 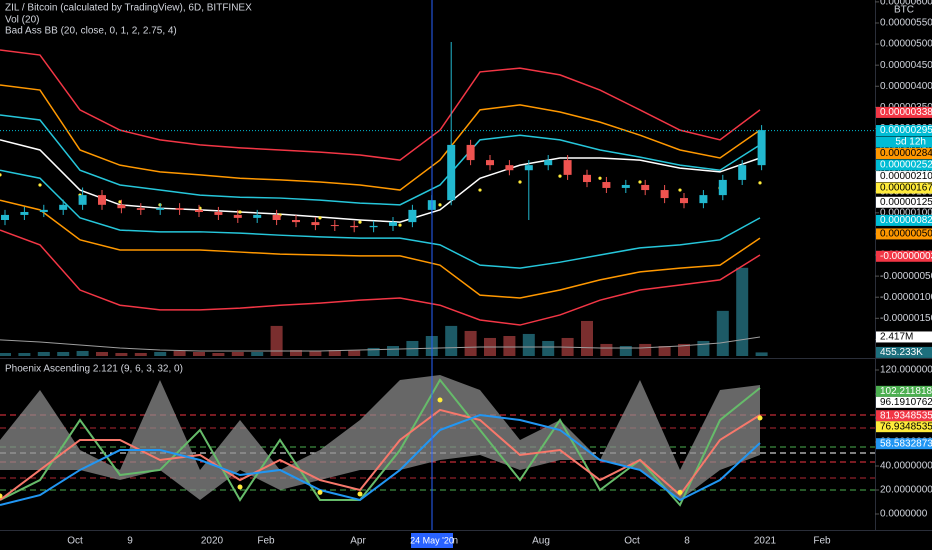 What do you see at coordinates (632, 541) in the screenshot?
I see `time-label: Oct` at bounding box center [632, 541].